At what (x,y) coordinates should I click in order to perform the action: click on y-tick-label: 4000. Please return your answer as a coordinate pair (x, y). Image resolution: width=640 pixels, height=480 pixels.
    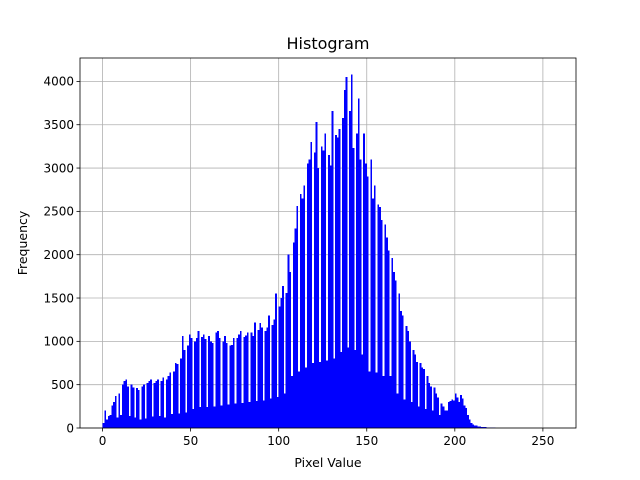
    Looking at the image, I should click on (58, 82).